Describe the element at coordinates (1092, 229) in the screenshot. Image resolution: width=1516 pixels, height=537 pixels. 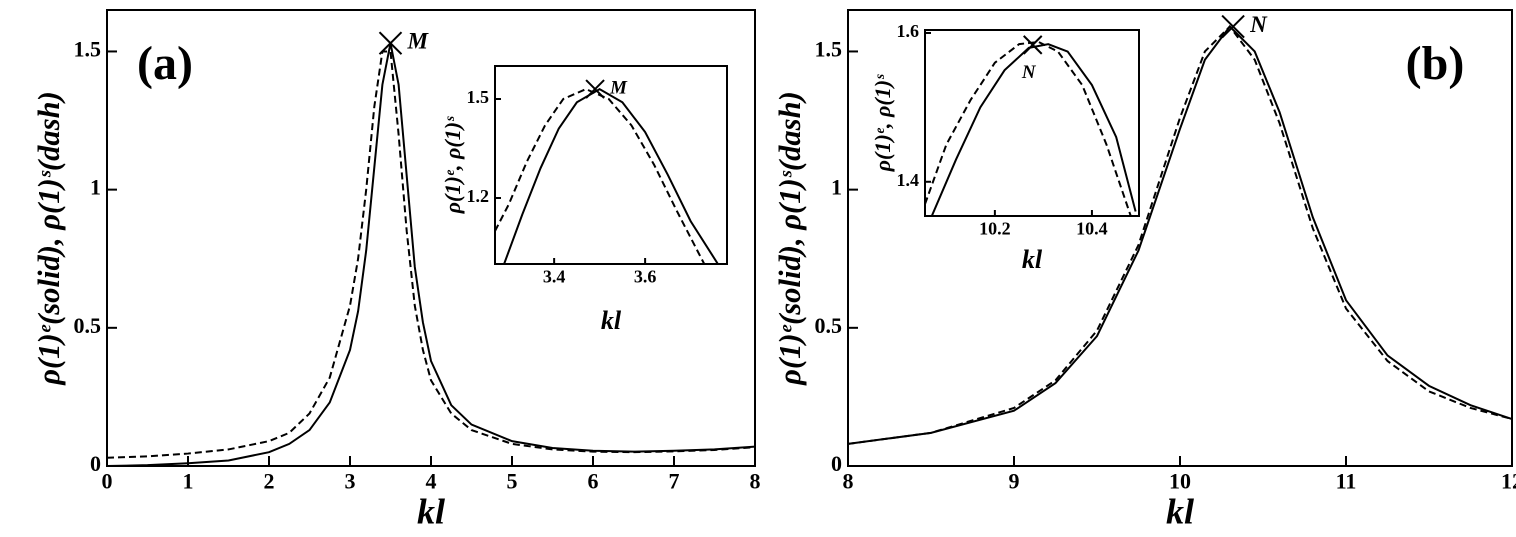
I see `x-tick-label: 10.4` at that location.